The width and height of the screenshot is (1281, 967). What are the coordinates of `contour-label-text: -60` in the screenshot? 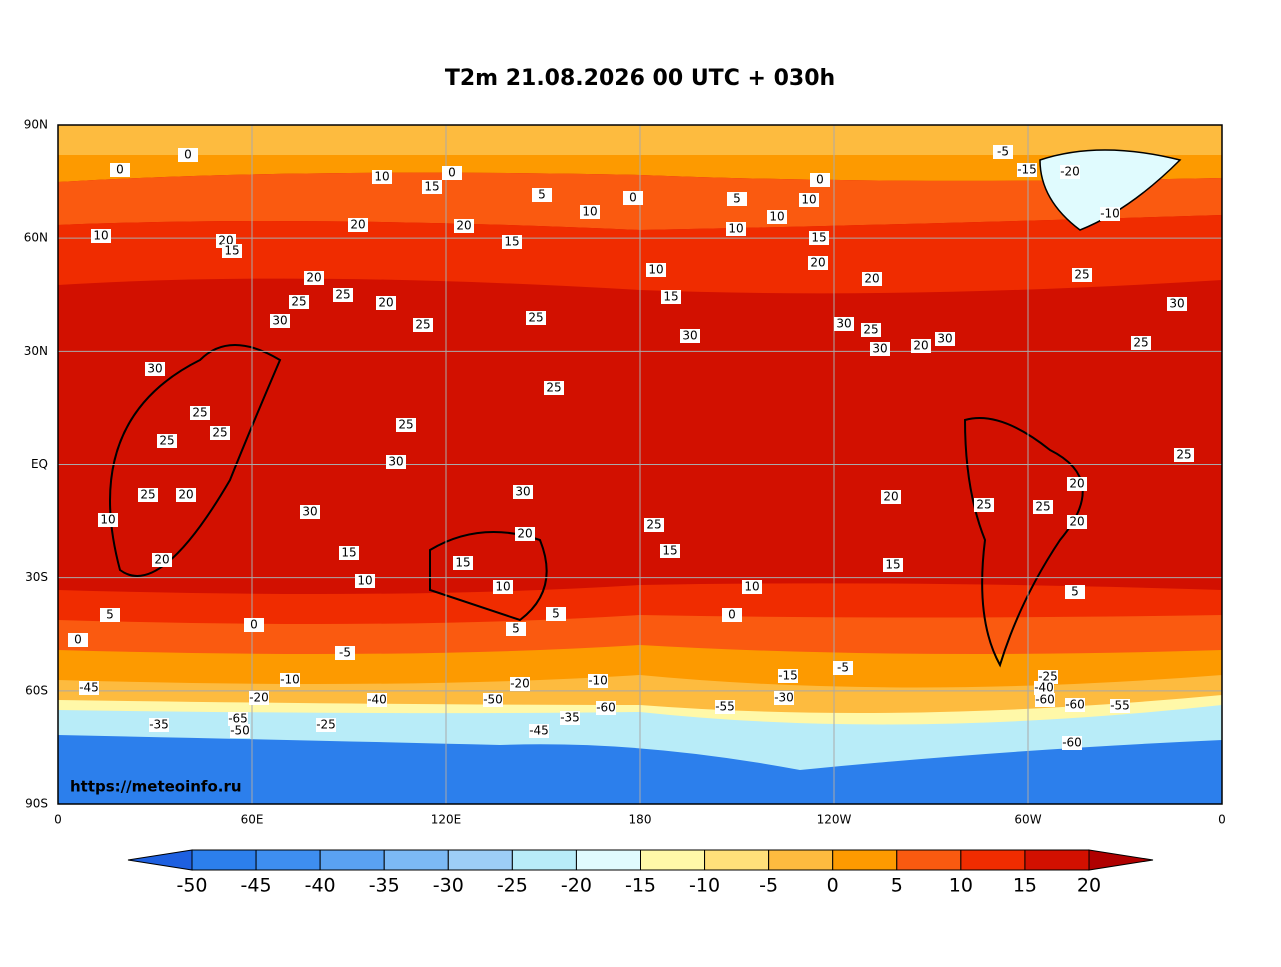 It's located at (1072, 743).